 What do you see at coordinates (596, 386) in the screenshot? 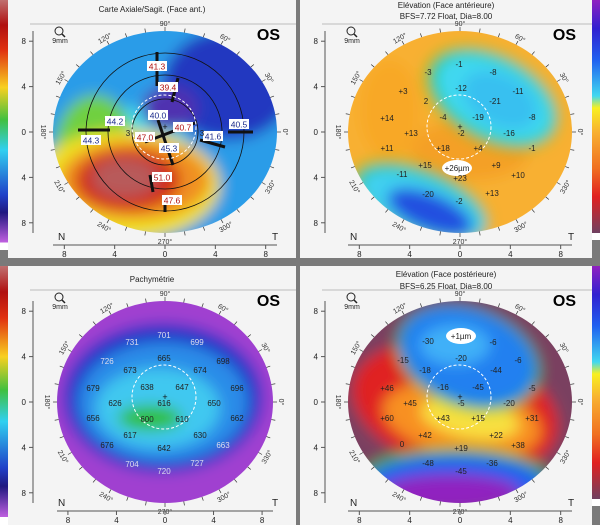
I see `color-scale-right-bottom` at bounding box center [596, 386].